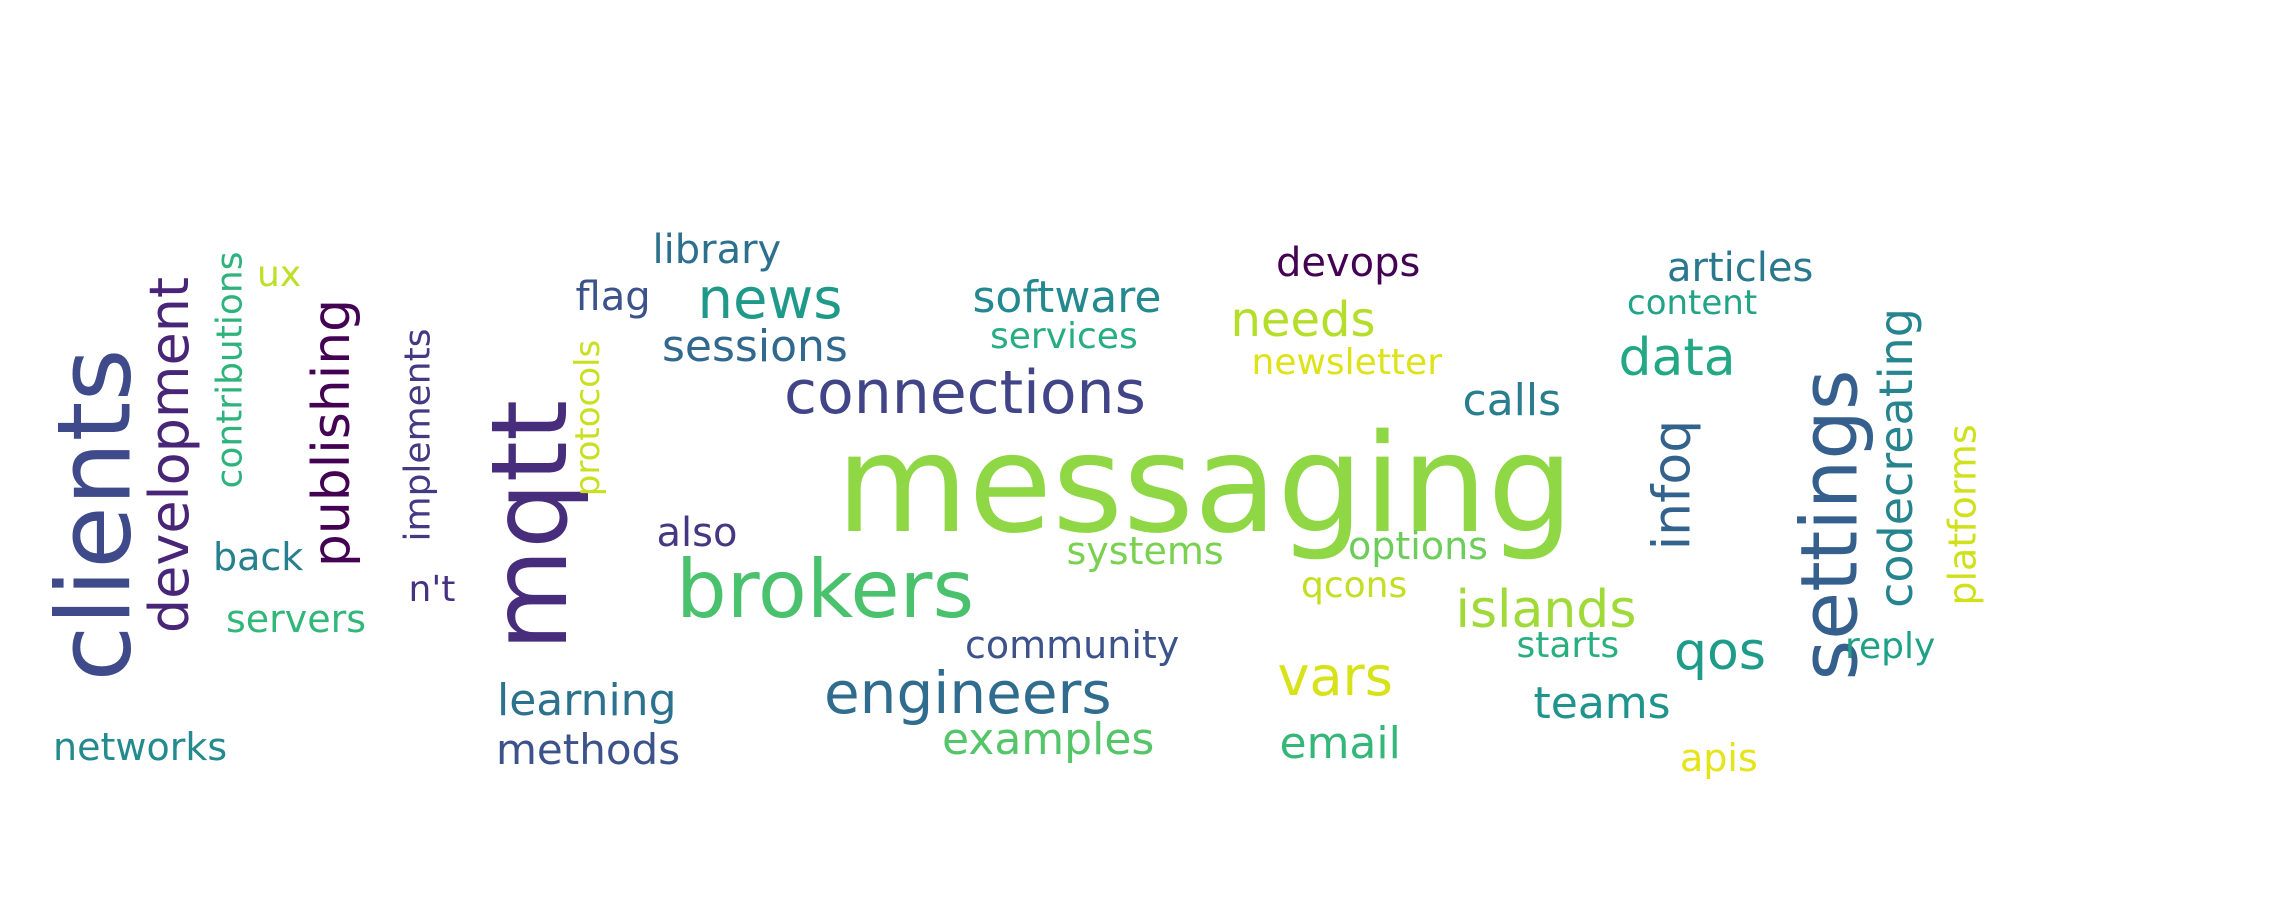 Image resolution: width=2277 pixels, height=903 pixels. What do you see at coordinates (1064, 336) in the screenshot?
I see `word-36: services` at bounding box center [1064, 336].